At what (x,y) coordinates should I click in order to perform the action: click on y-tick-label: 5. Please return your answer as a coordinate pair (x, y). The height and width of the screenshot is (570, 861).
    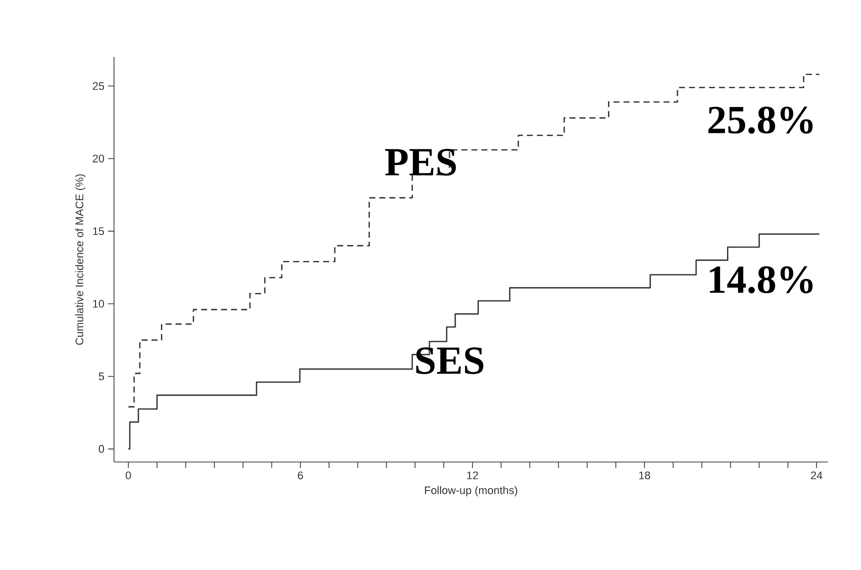
    Looking at the image, I should click on (101, 376).